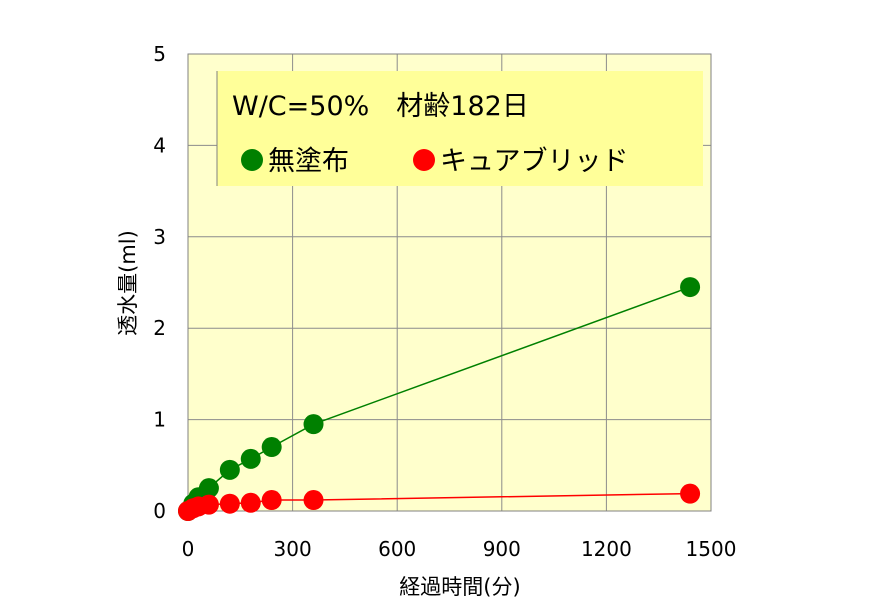  I want to click on legend-box, so click(460, 128).